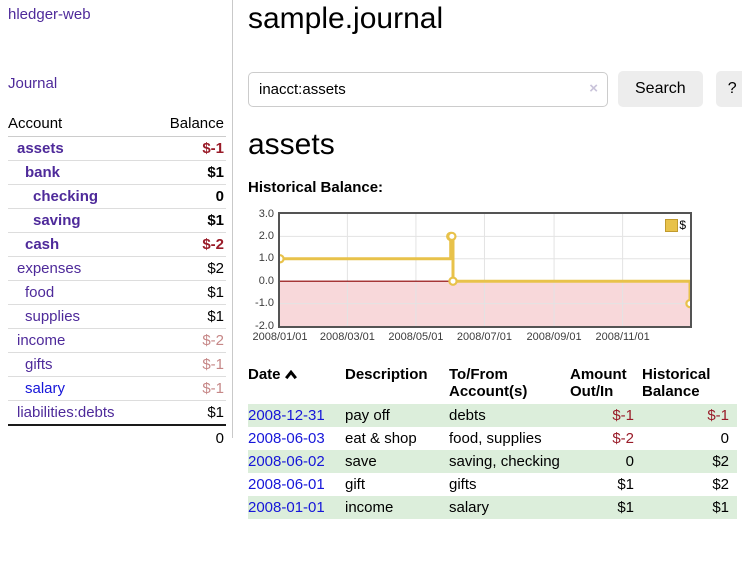 The image size is (742, 582). I want to click on sidebar-account-link-salary: salary, so click(45, 388).